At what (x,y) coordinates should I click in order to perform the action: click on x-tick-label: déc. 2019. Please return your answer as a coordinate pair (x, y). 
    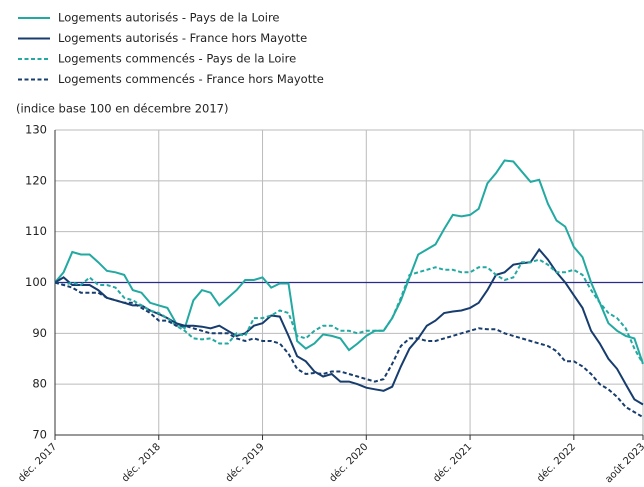
    Looking at the image, I should click on (245, 463).